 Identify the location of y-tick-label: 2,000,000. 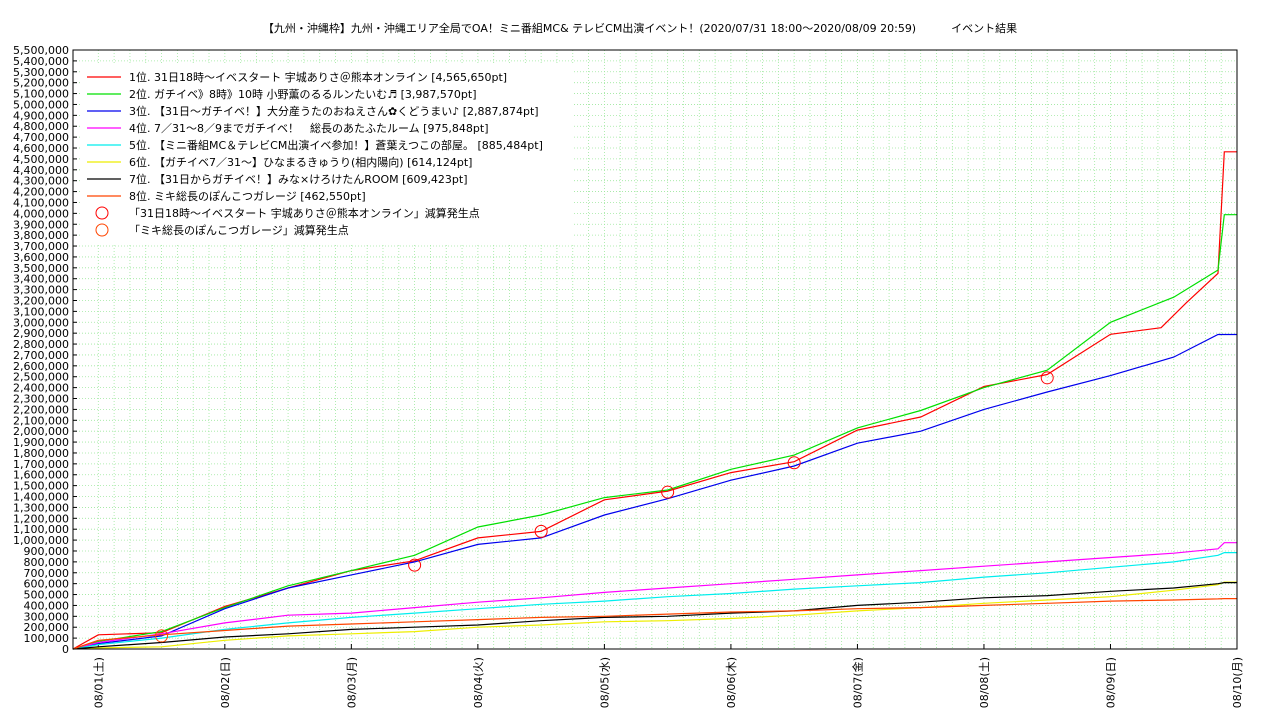
(41, 431).